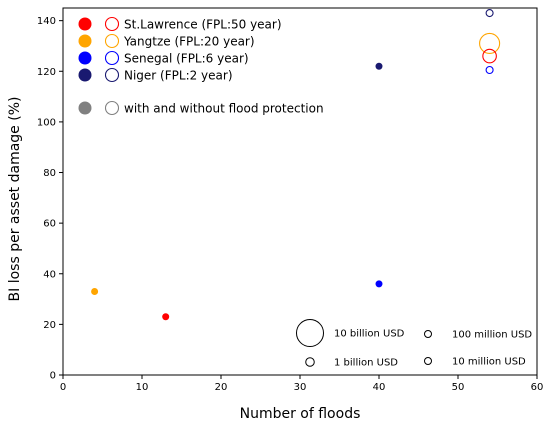  What do you see at coordinates (49, 325) in the screenshot?
I see `y-tick-label: 20` at bounding box center [49, 325].